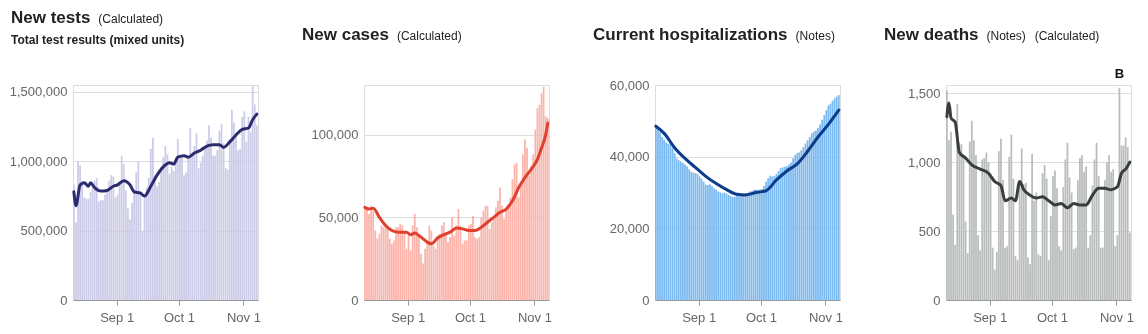  I want to click on chart-title: New tests, so click(51, 17).